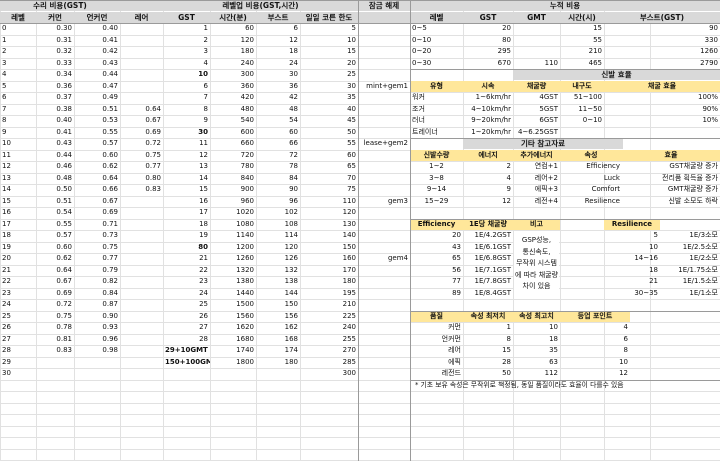 This screenshot has height=461, width=720. What do you see at coordinates (97, 373) in the screenshot?
I see `uncommon-repair-cell` at bounding box center [97, 373].